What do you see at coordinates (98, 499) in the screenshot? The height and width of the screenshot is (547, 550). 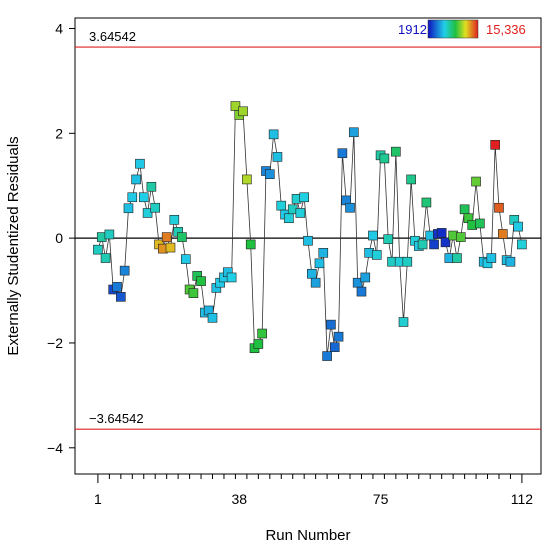 I see `x-tick-label: 1` at bounding box center [98, 499].